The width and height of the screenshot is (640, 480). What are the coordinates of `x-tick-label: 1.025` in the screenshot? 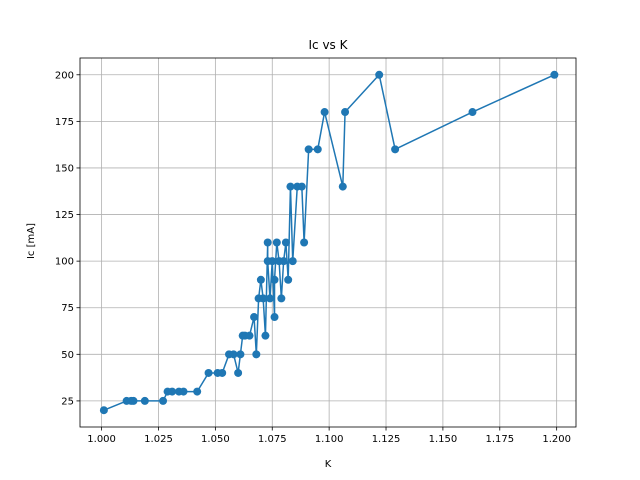 It's located at (158, 439).